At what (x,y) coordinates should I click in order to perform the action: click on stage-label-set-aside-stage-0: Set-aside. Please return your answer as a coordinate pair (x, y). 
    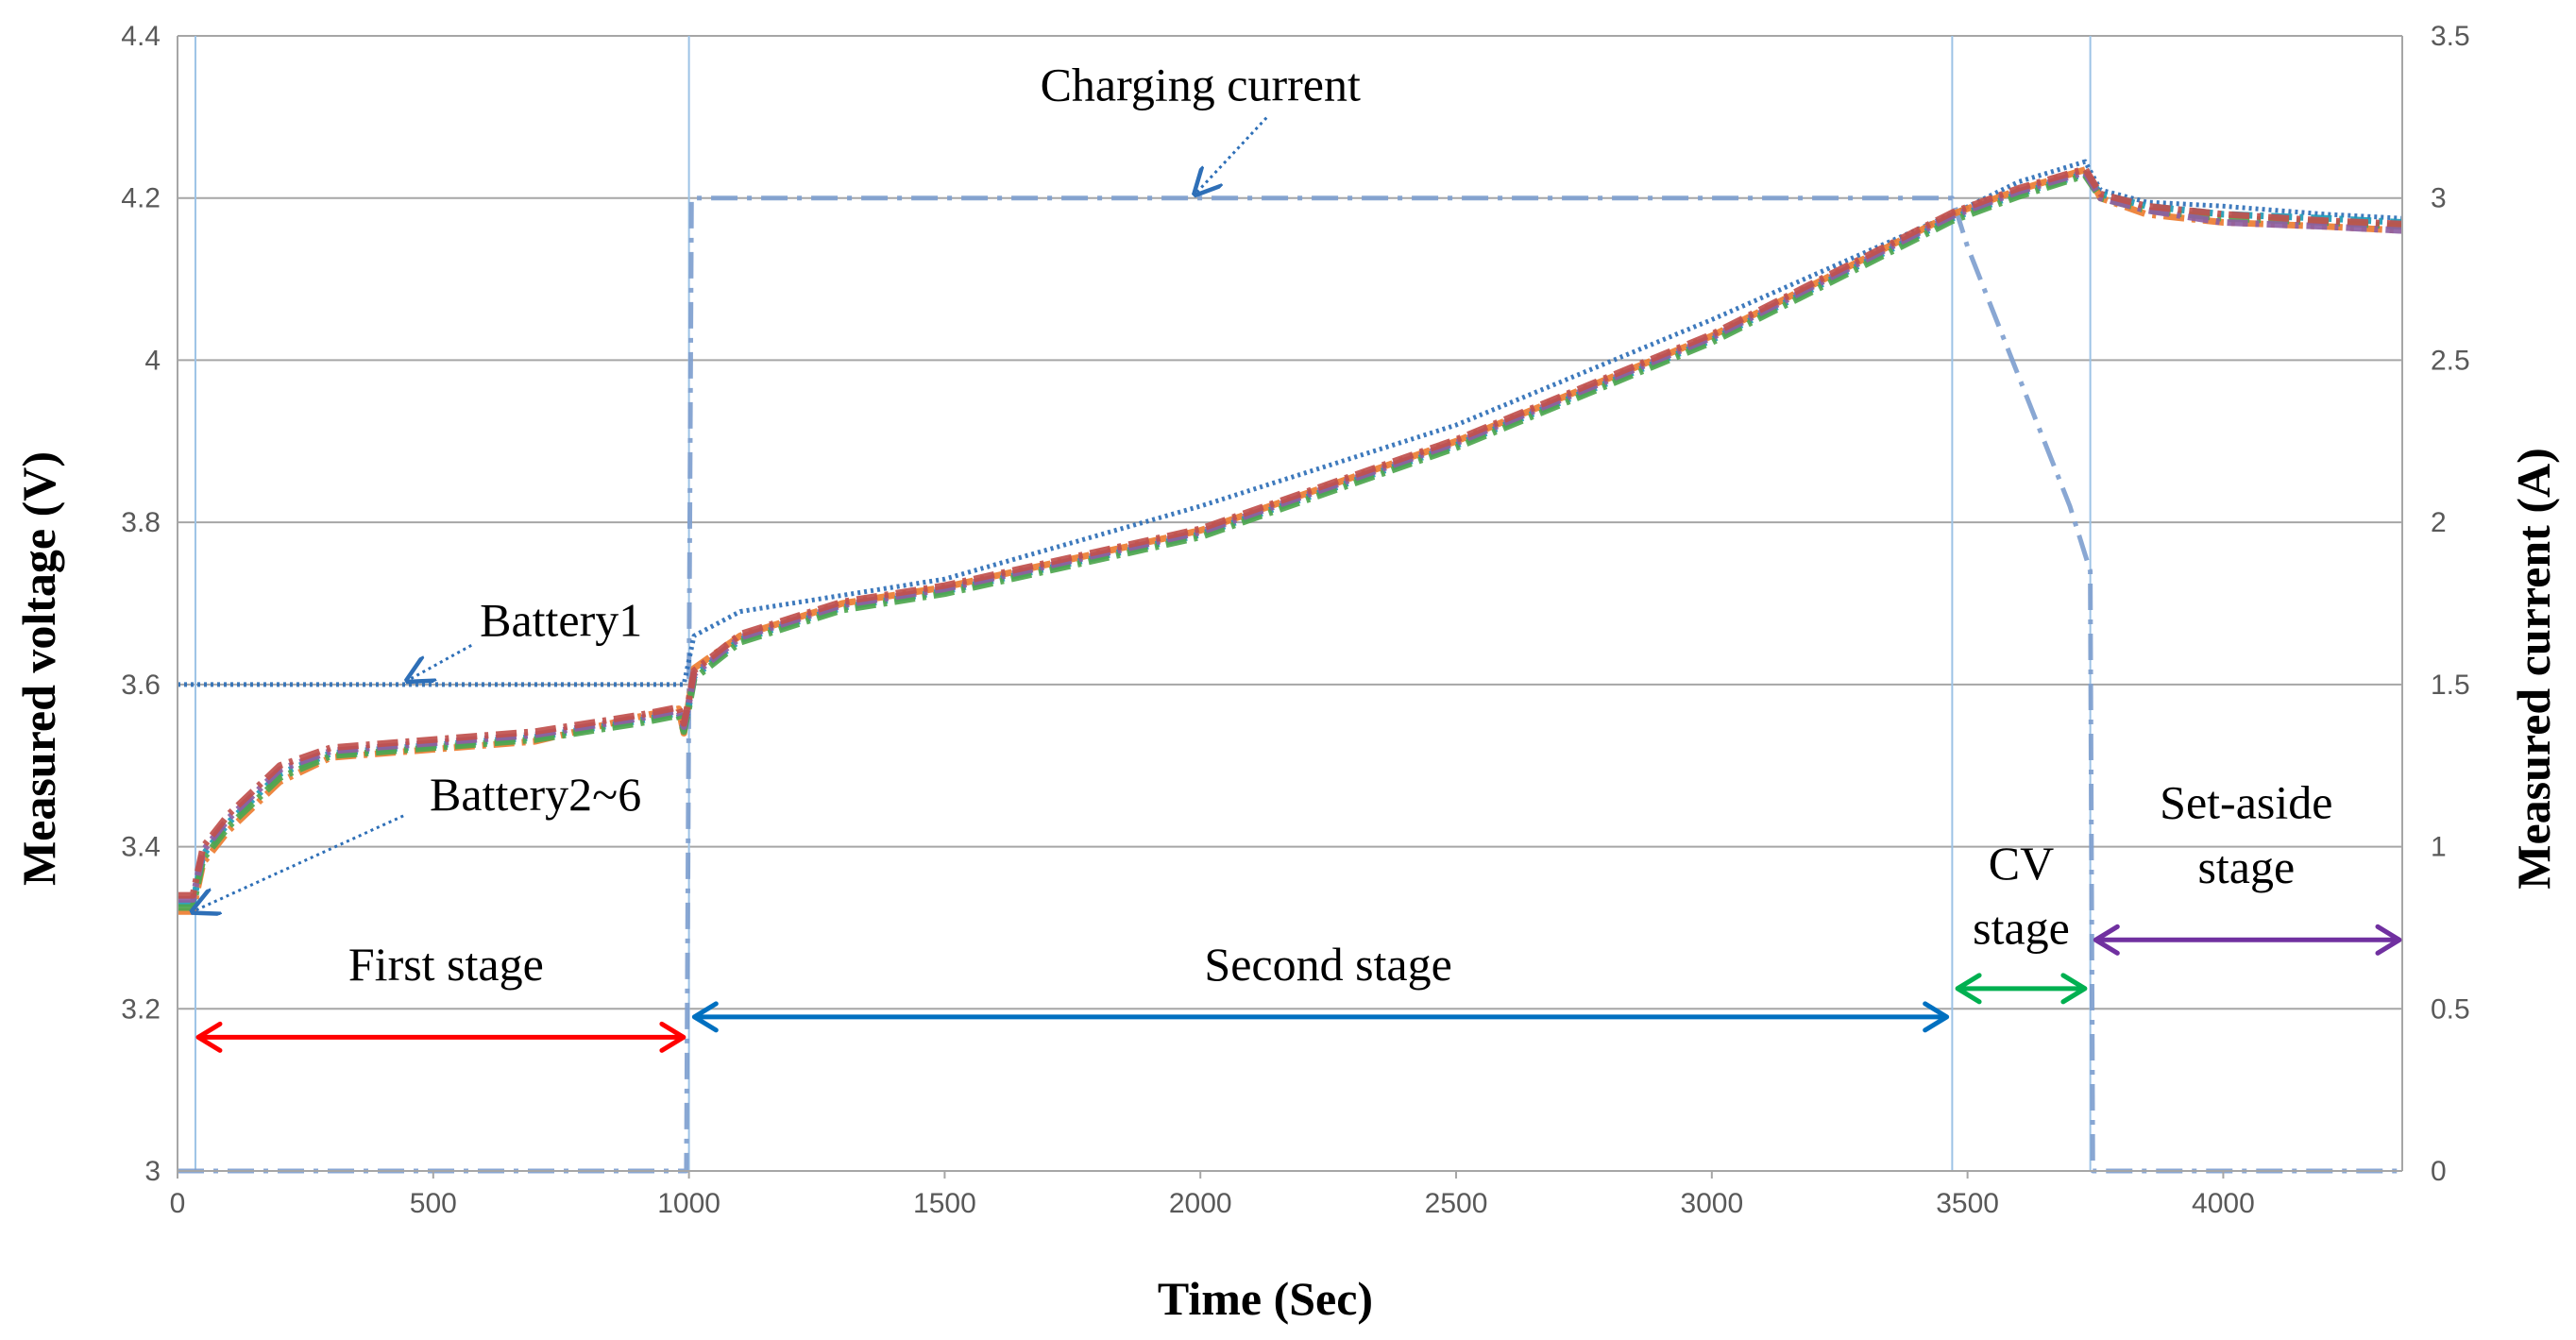
    Looking at the image, I should click on (2246, 802).